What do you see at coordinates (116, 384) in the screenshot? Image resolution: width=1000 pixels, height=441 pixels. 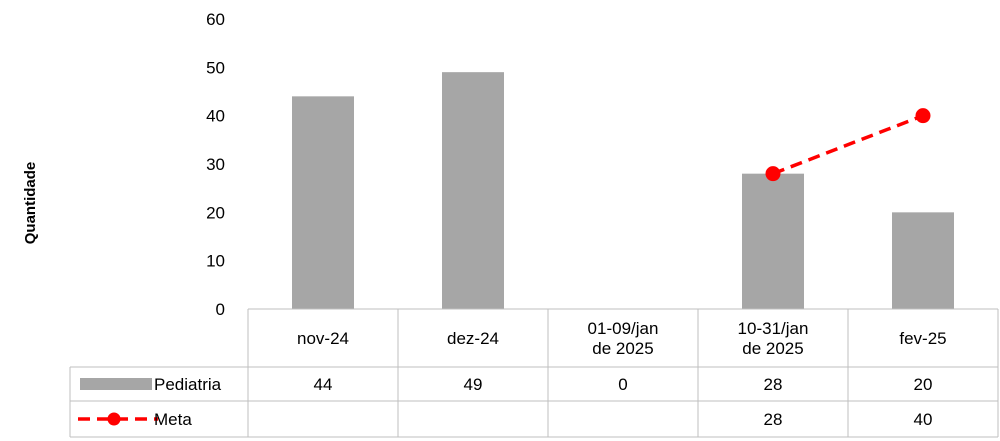 I see `legend-key-pediatria` at bounding box center [116, 384].